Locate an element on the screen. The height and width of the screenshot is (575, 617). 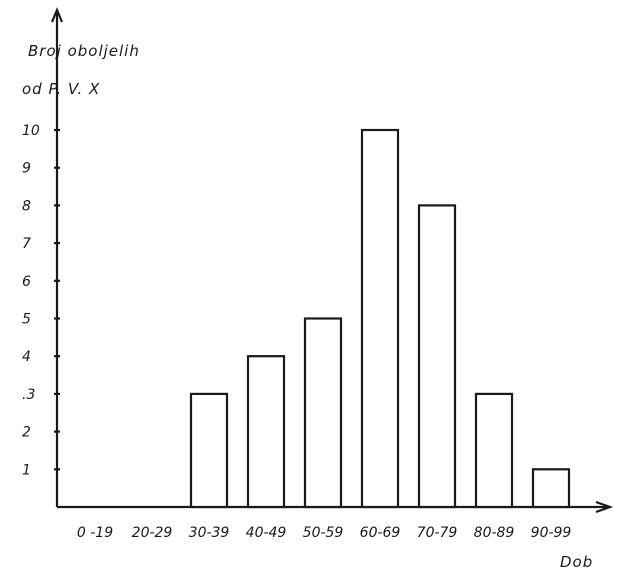
y-axis-arrowhead is located at coordinates (57, 15).